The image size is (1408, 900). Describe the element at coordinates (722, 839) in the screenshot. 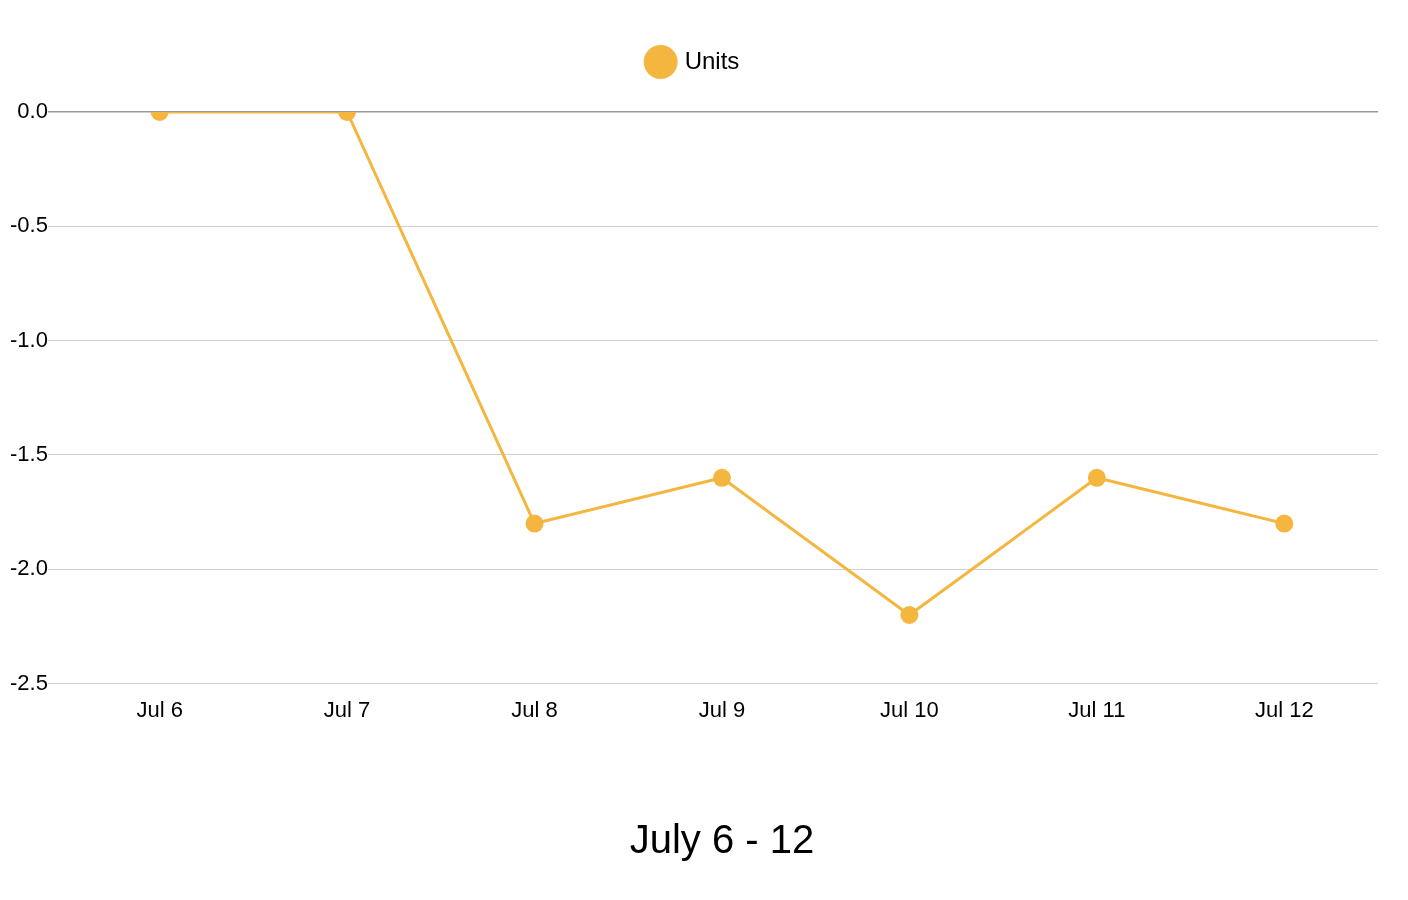

I see `x-axis-title: July 6 - 12` at that location.